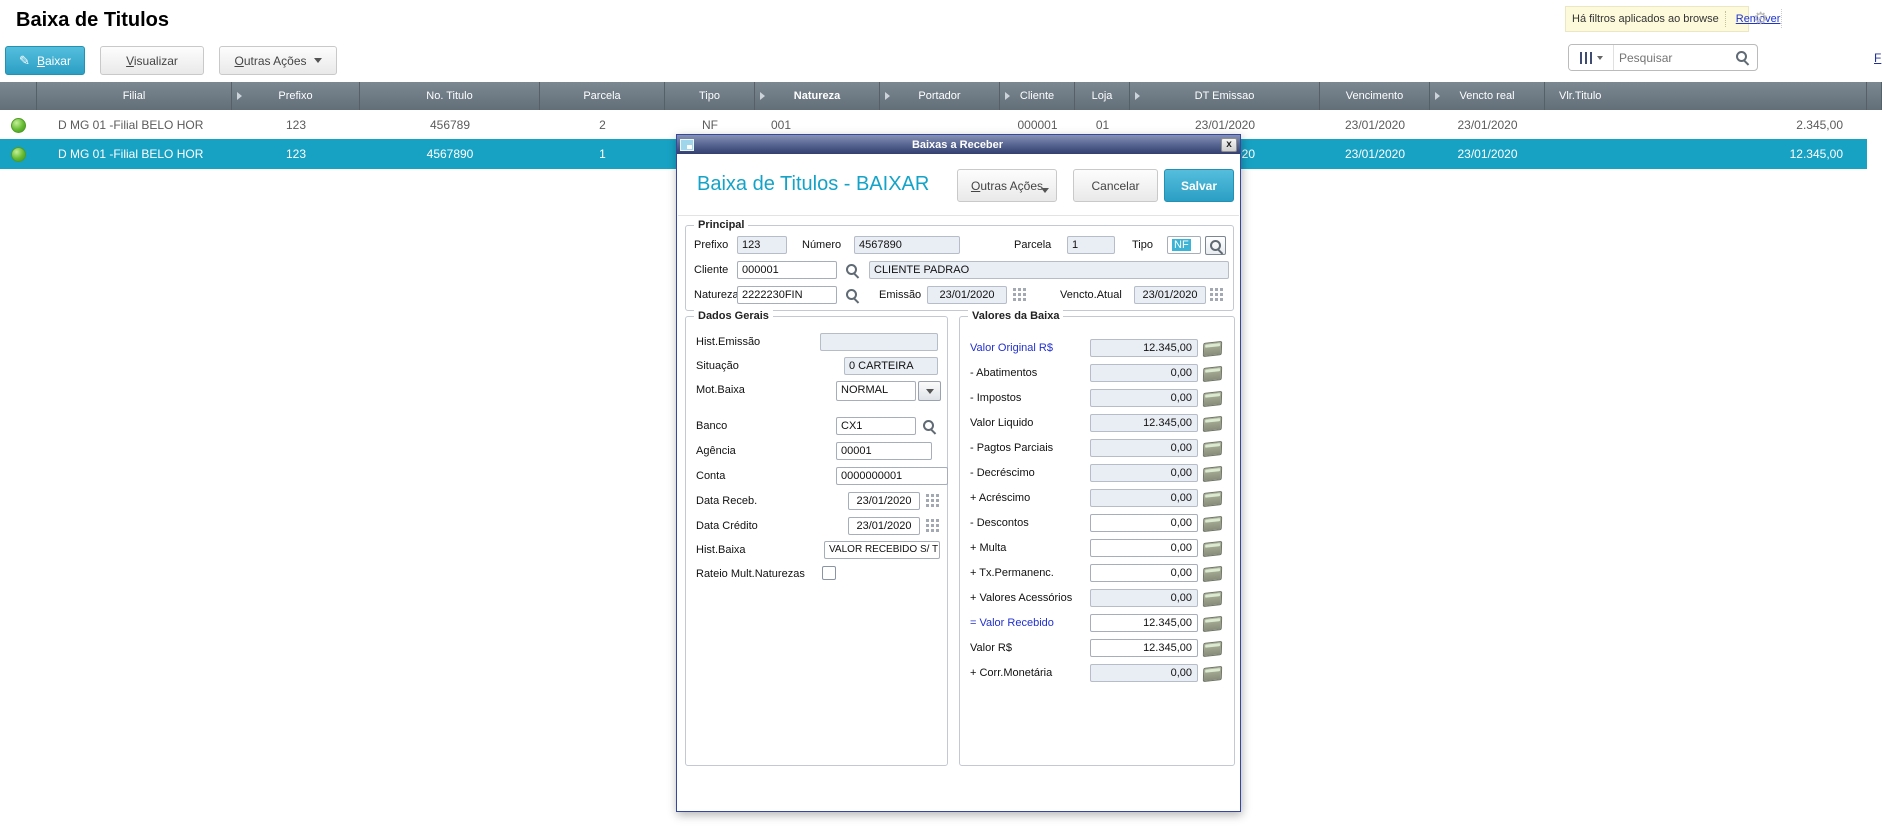 The height and width of the screenshot is (829, 1882). What do you see at coordinates (1674, 57) in the screenshot?
I see `search-input` at bounding box center [1674, 57].